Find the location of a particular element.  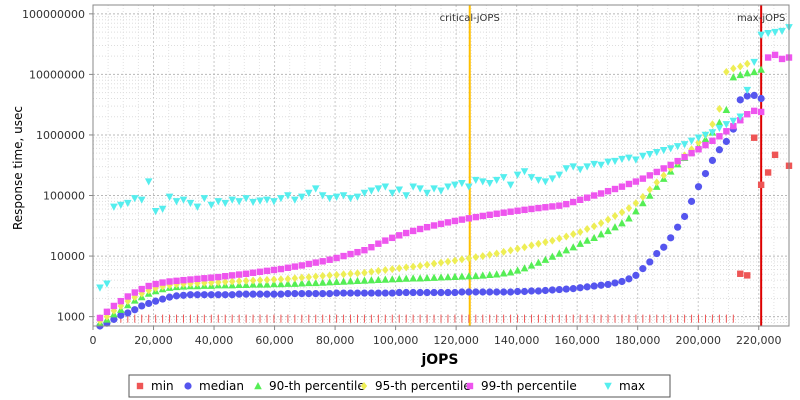

legend-item-1: median is located at coordinates (214, 386).